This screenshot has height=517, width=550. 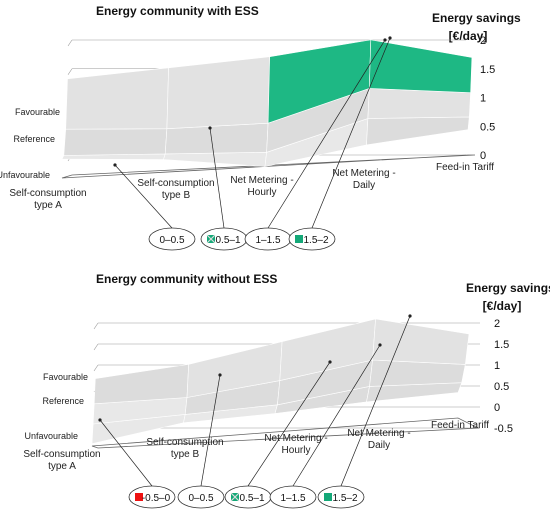 What do you see at coordinates (186, 279) in the screenshot?
I see `chart-title: Energy community without ESS` at bounding box center [186, 279].